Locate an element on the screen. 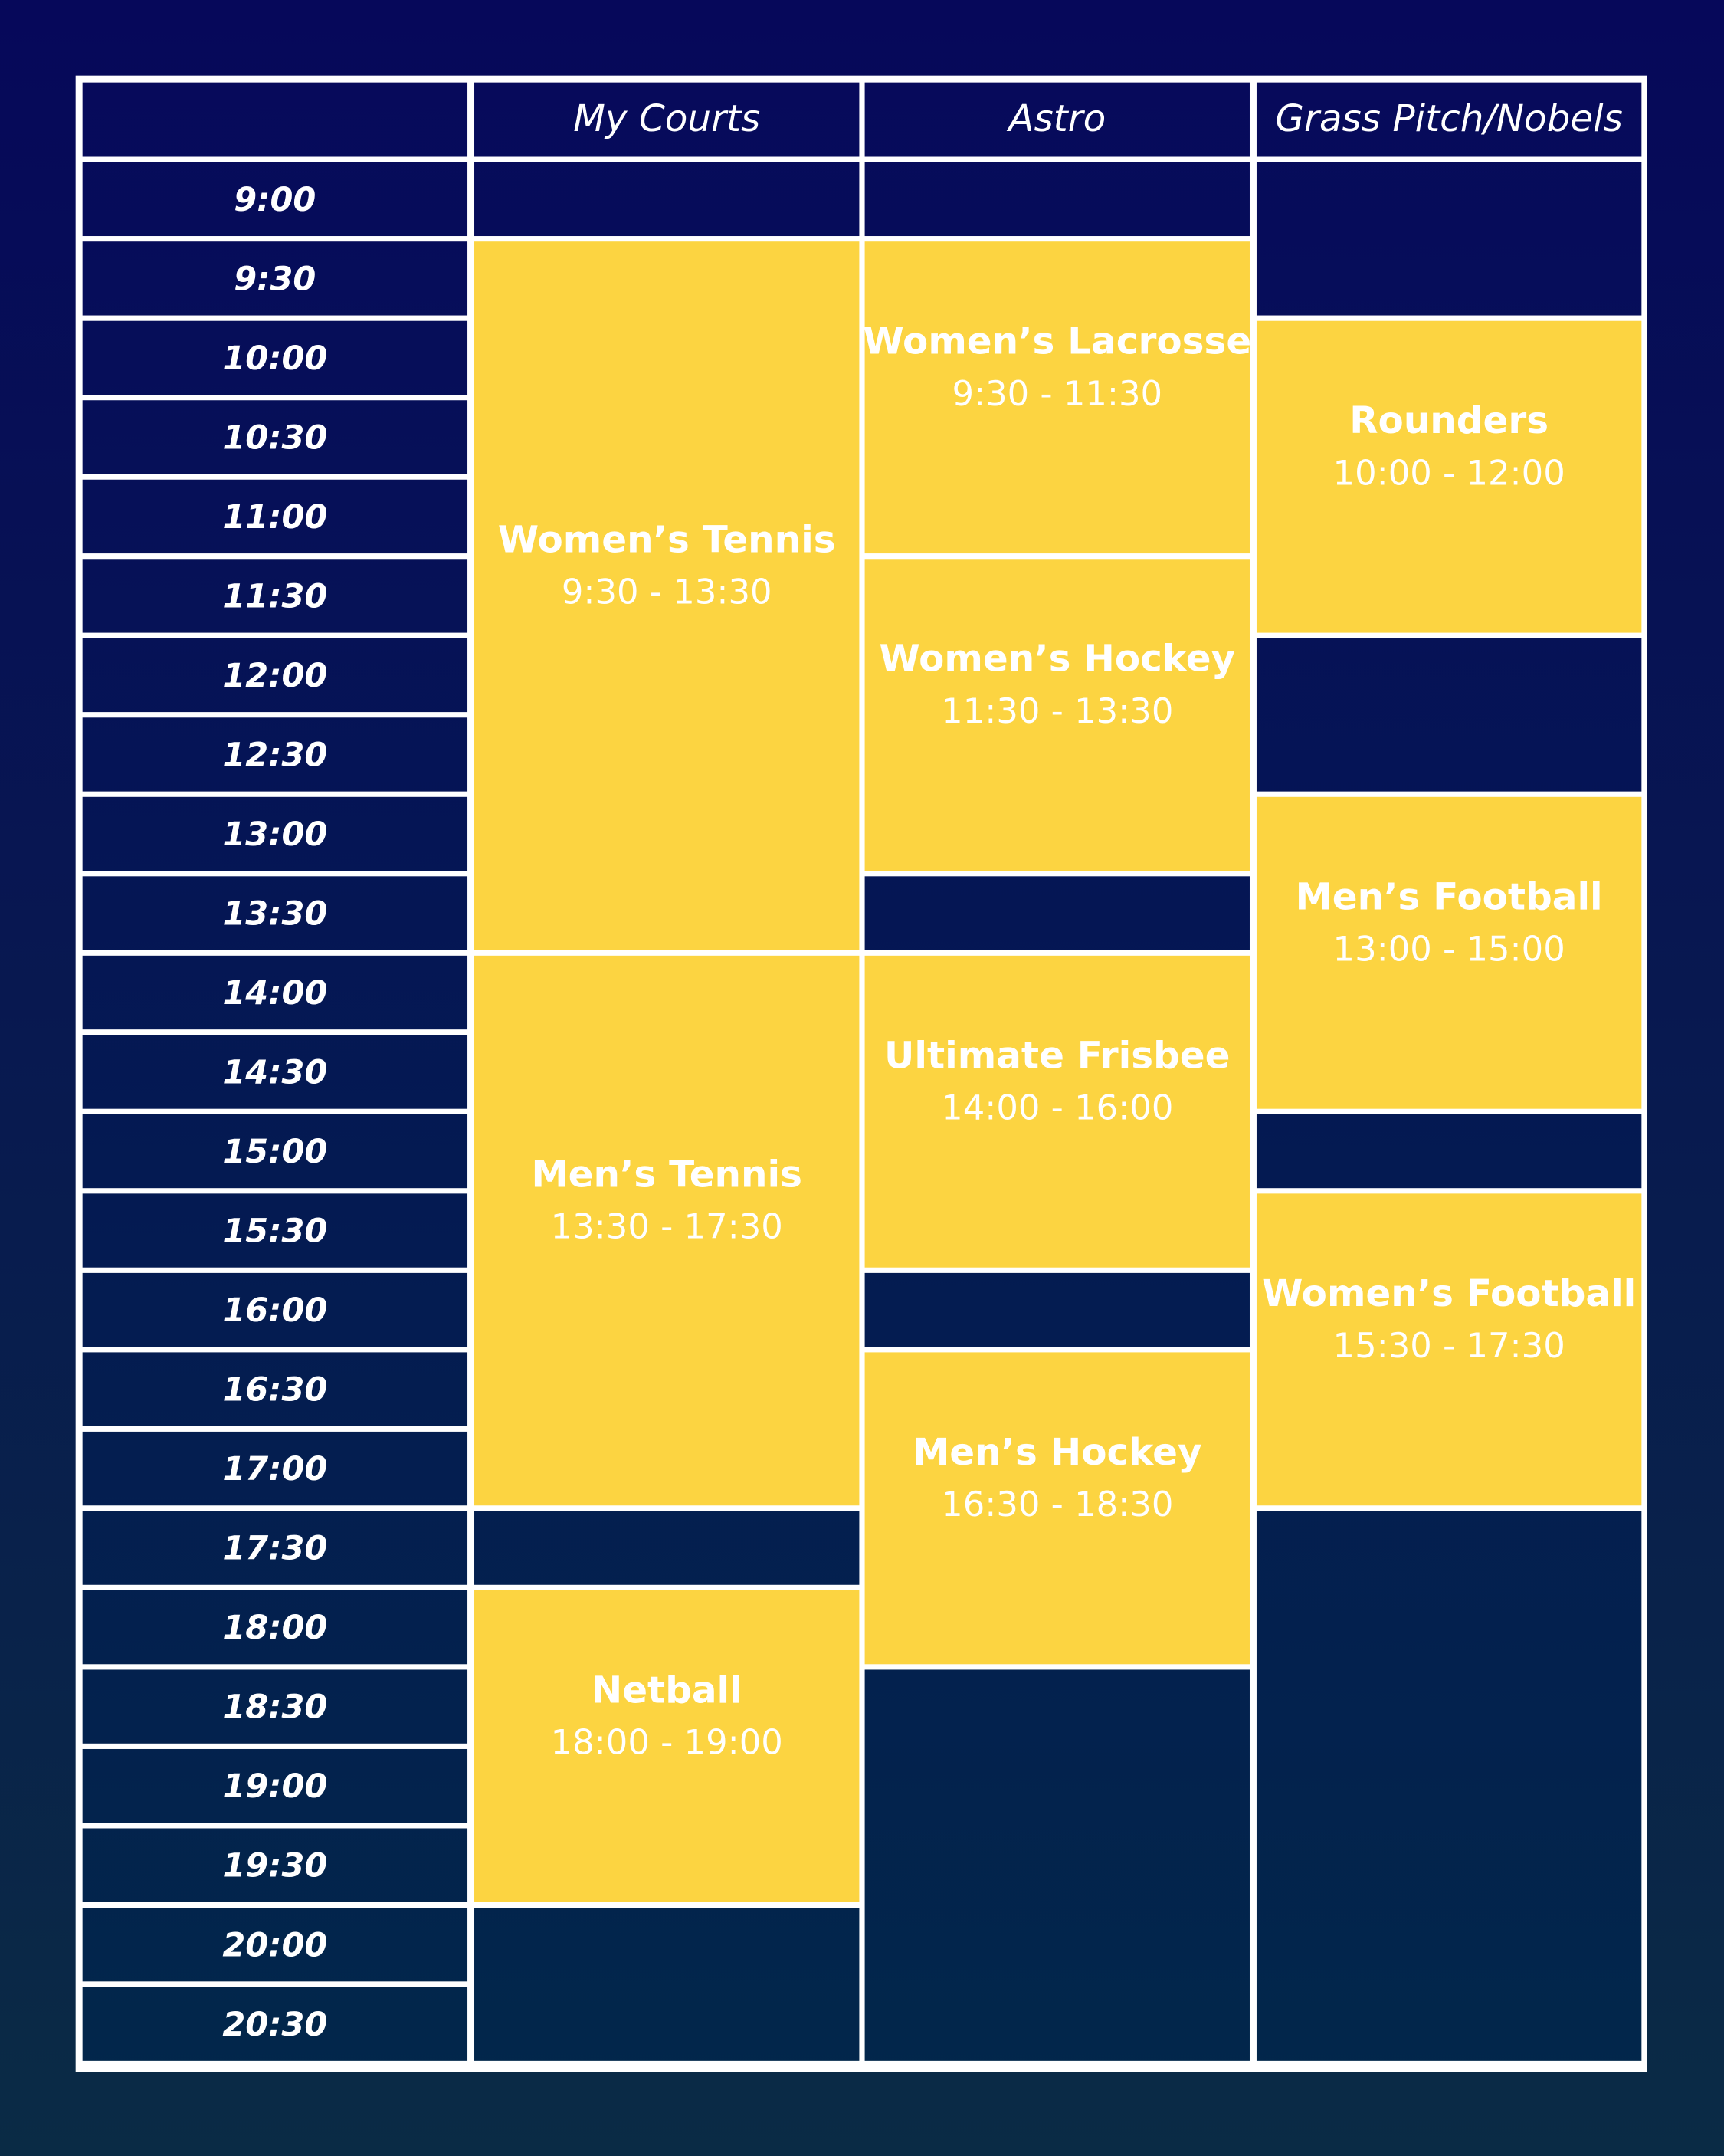 The image size is (1724, 2156). time-label: 20:00 is located at coordinates (274, 1945).